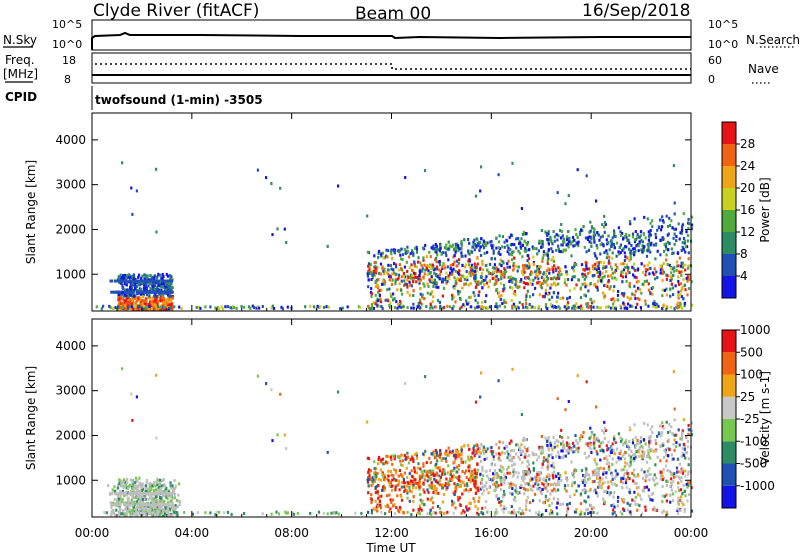  I want to click on nsky-tick-high: 10^5, so click(67, 24).